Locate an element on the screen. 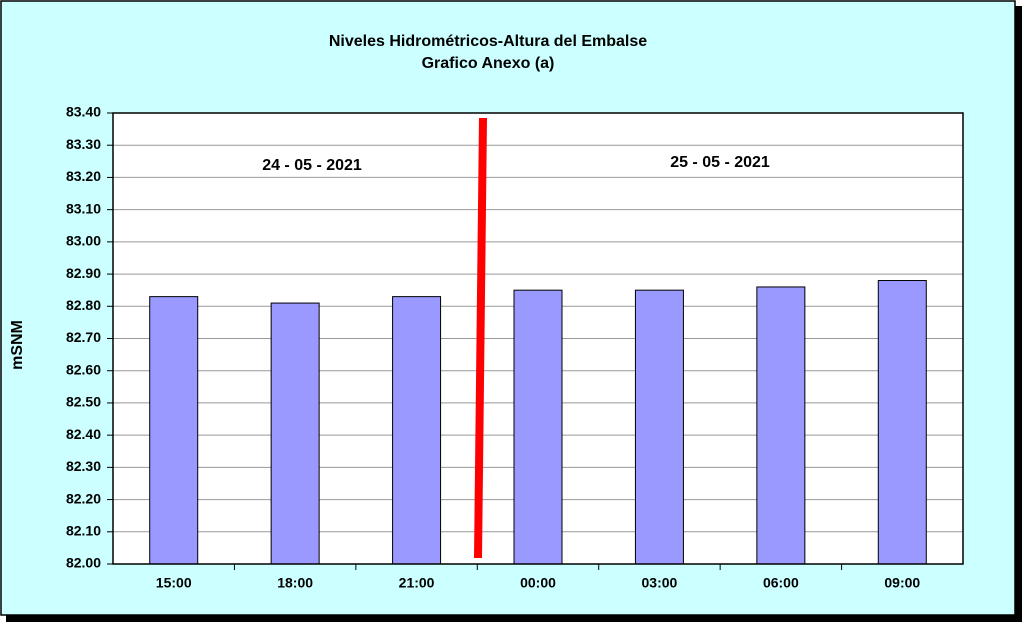 This screenshot has height=629, width=1024. y-tick-label: 82.70 is located at coordinates (83, 337).